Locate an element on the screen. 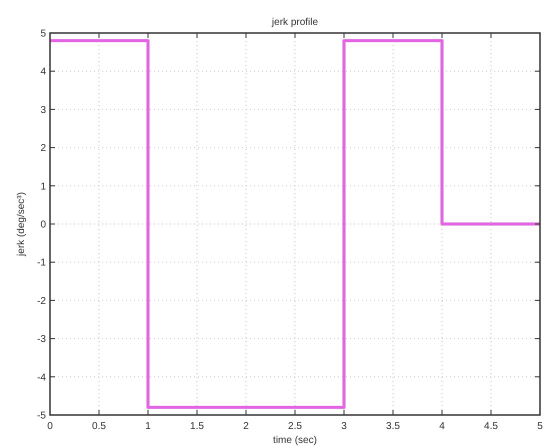  y-tick-label: 2 is located at coordinates (43, 148).